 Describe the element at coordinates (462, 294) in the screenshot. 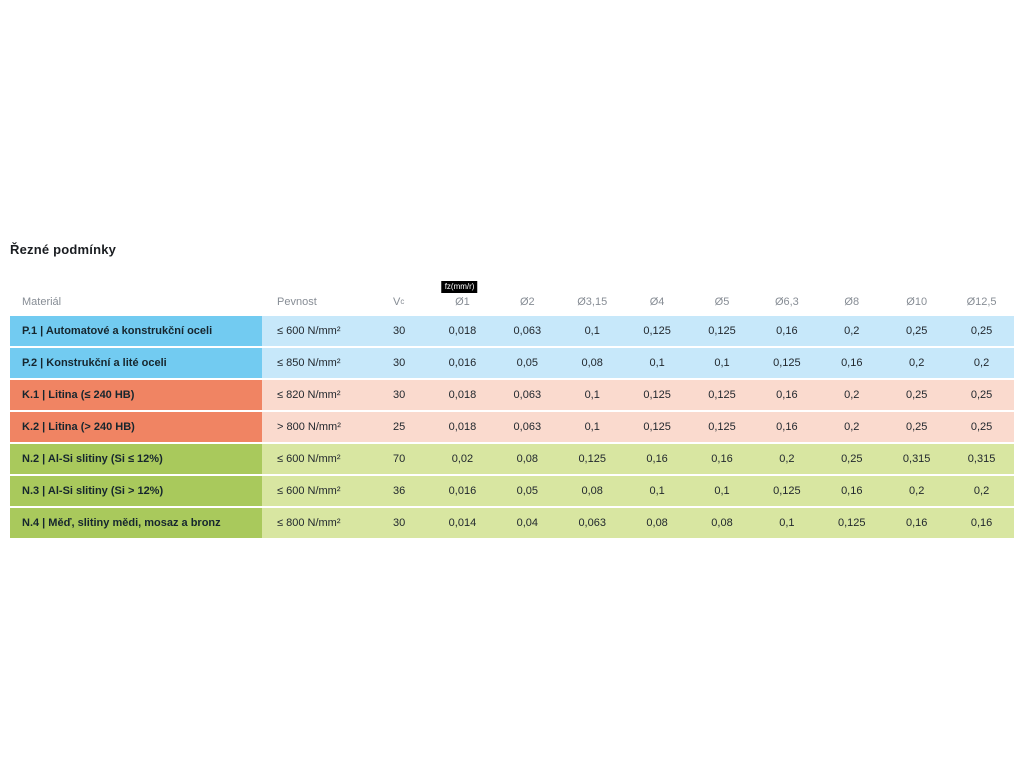

I see `column-header-d1: fz(mm/r) Ø1` at that location.